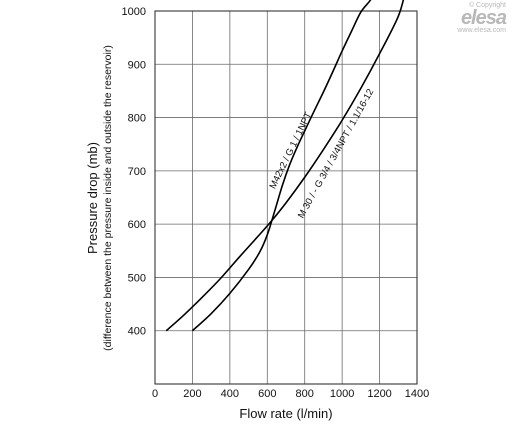  I want to click on x-tick-label: 800, so click(305, 394).